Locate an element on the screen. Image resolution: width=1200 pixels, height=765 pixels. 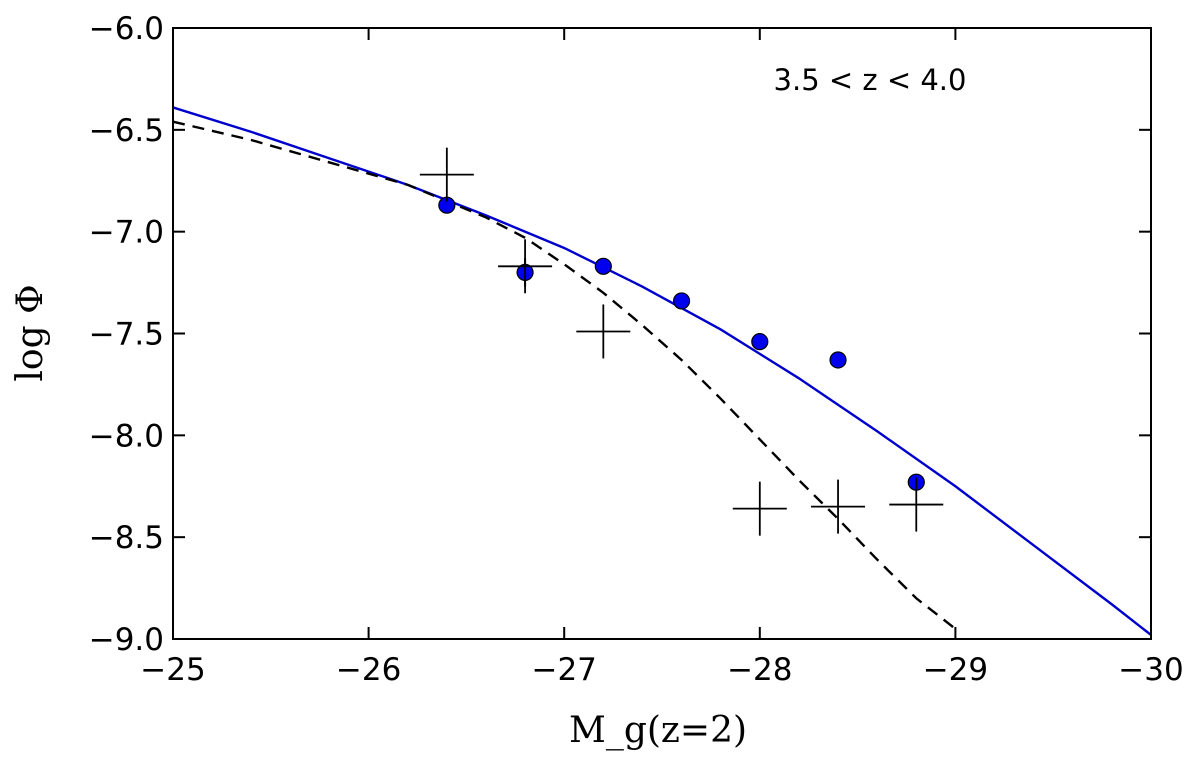
redshift-annotation: 3.5 < z < 4.0 is located at coordinates (870, 80).